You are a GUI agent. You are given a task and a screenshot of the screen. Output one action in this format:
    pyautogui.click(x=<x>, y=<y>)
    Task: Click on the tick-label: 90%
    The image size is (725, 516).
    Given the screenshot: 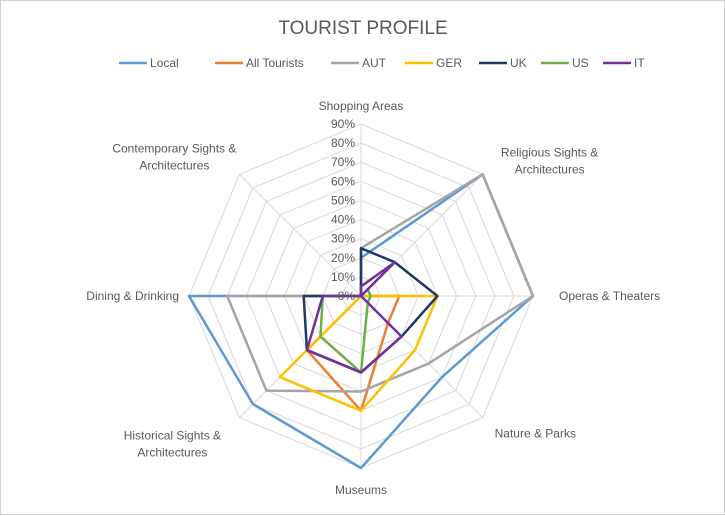 What is the action you would take?
    pyautogui.click(x=343, y=124)
    